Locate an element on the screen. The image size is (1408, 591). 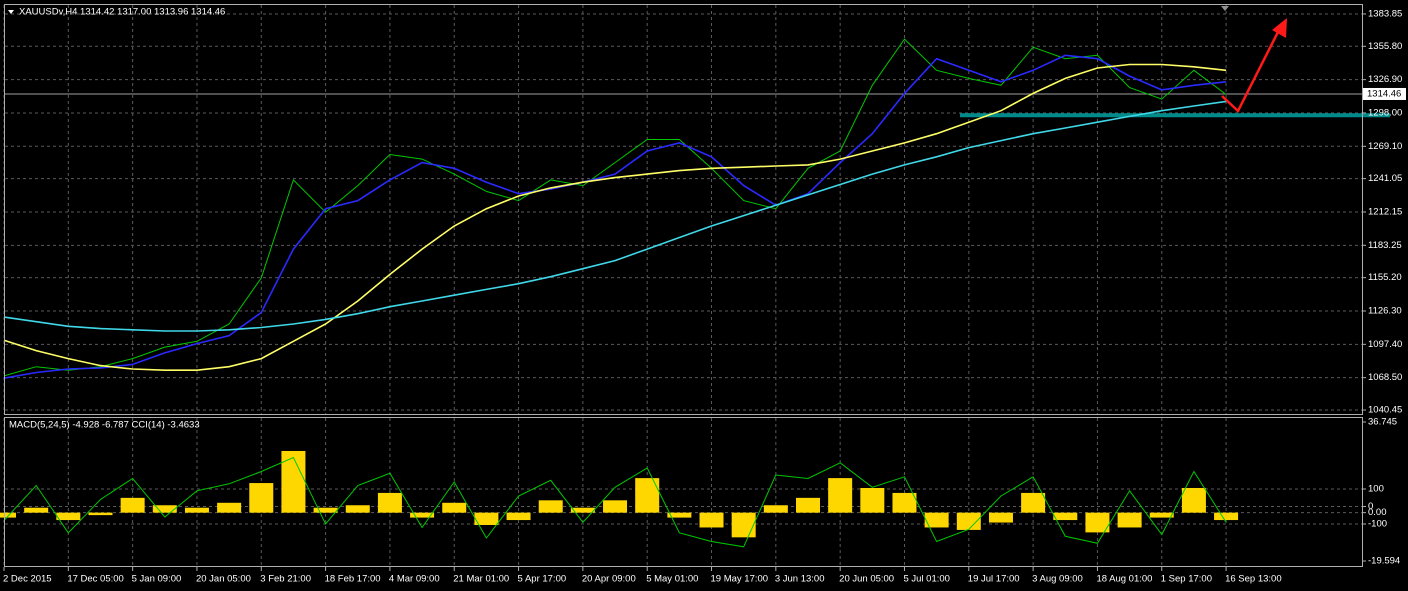
y-tick-label: 1326.90 is located at coordinates (1385, 79).